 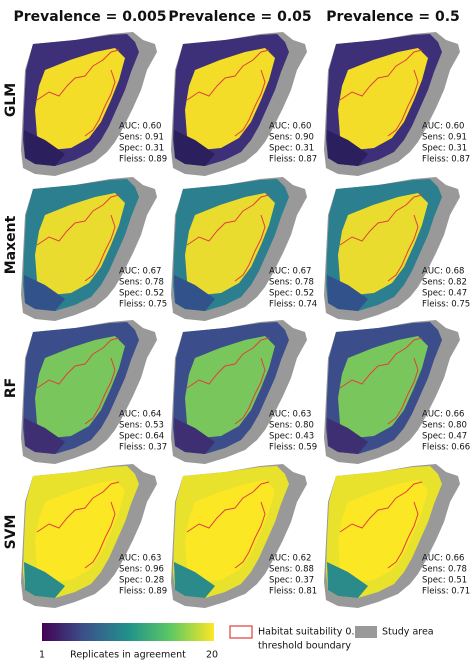 What do you see at coordinates (11, 388) in the screenshot?
I see `row-label: RF` at bounding box center [11, 388].